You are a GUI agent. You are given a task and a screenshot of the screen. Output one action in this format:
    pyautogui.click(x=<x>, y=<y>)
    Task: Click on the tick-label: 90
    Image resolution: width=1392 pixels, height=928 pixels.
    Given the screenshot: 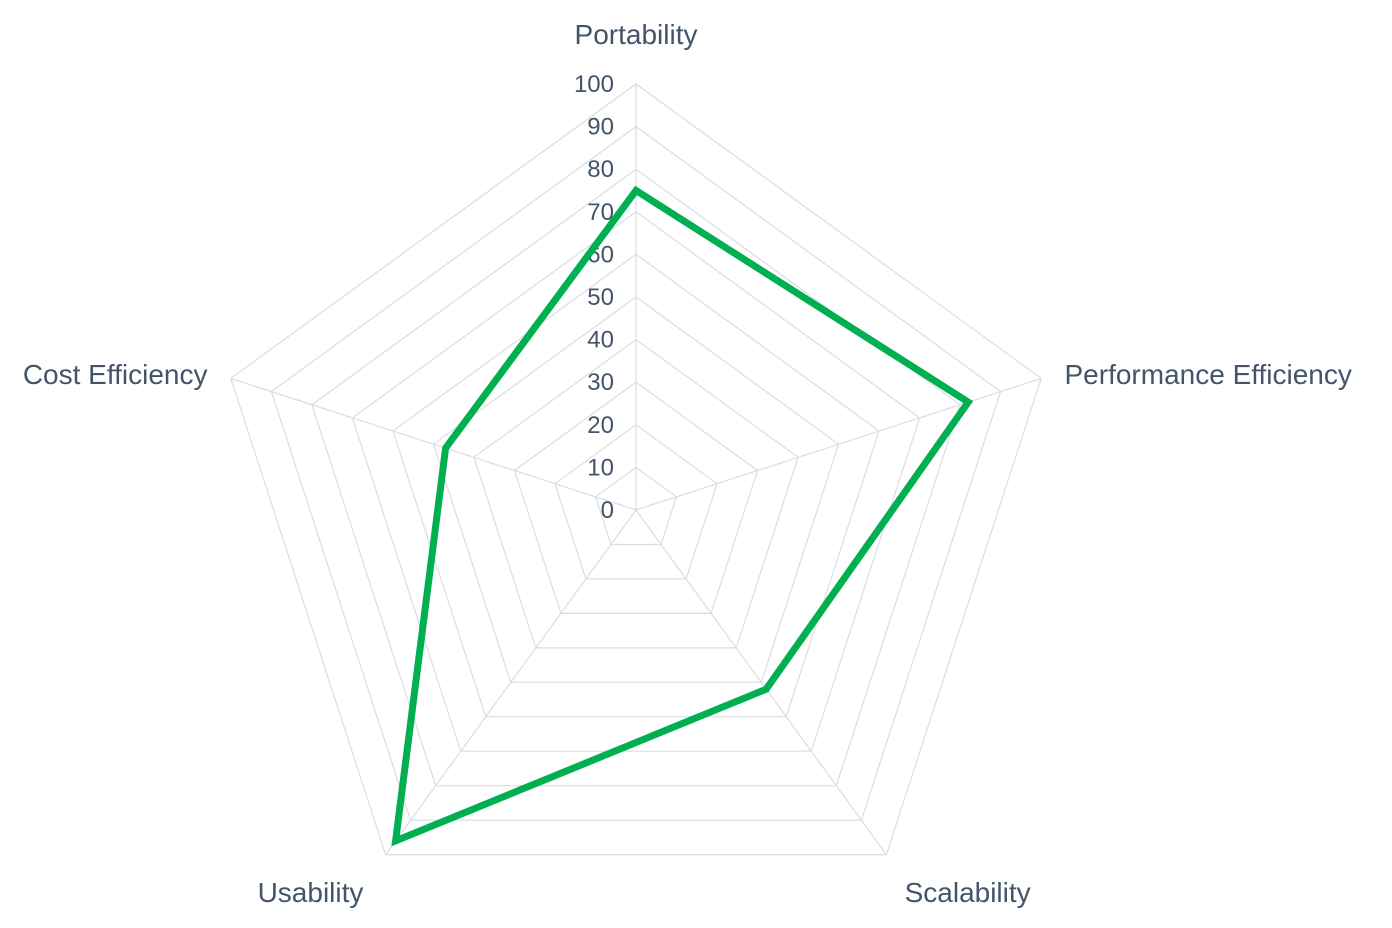 What is the action you would take?
    pyautogui.click(x=600, y=127)
    